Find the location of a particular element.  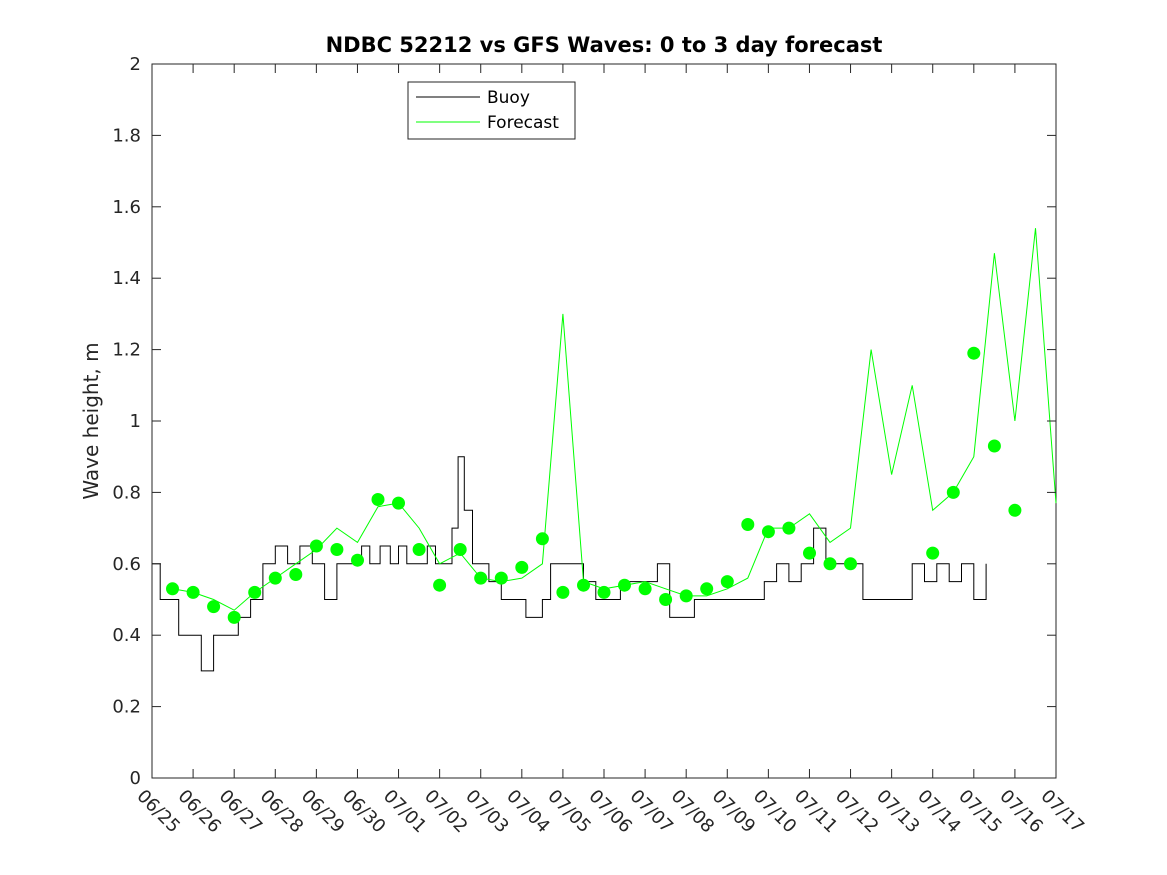

y-tick-label: 1.6 is located at coordinates (126, 207).